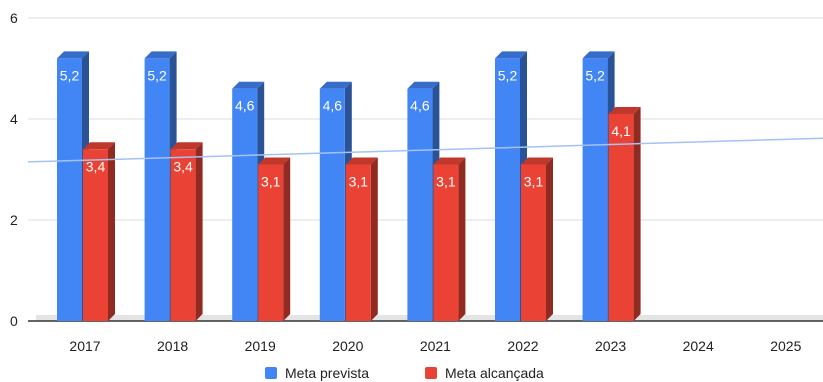 The width and height of the screenshot is (823, 382). What do you see at coordinates (14, 220) in the screenshot?
I see `y-tick-label: 2` at bounding box center [14, 220].